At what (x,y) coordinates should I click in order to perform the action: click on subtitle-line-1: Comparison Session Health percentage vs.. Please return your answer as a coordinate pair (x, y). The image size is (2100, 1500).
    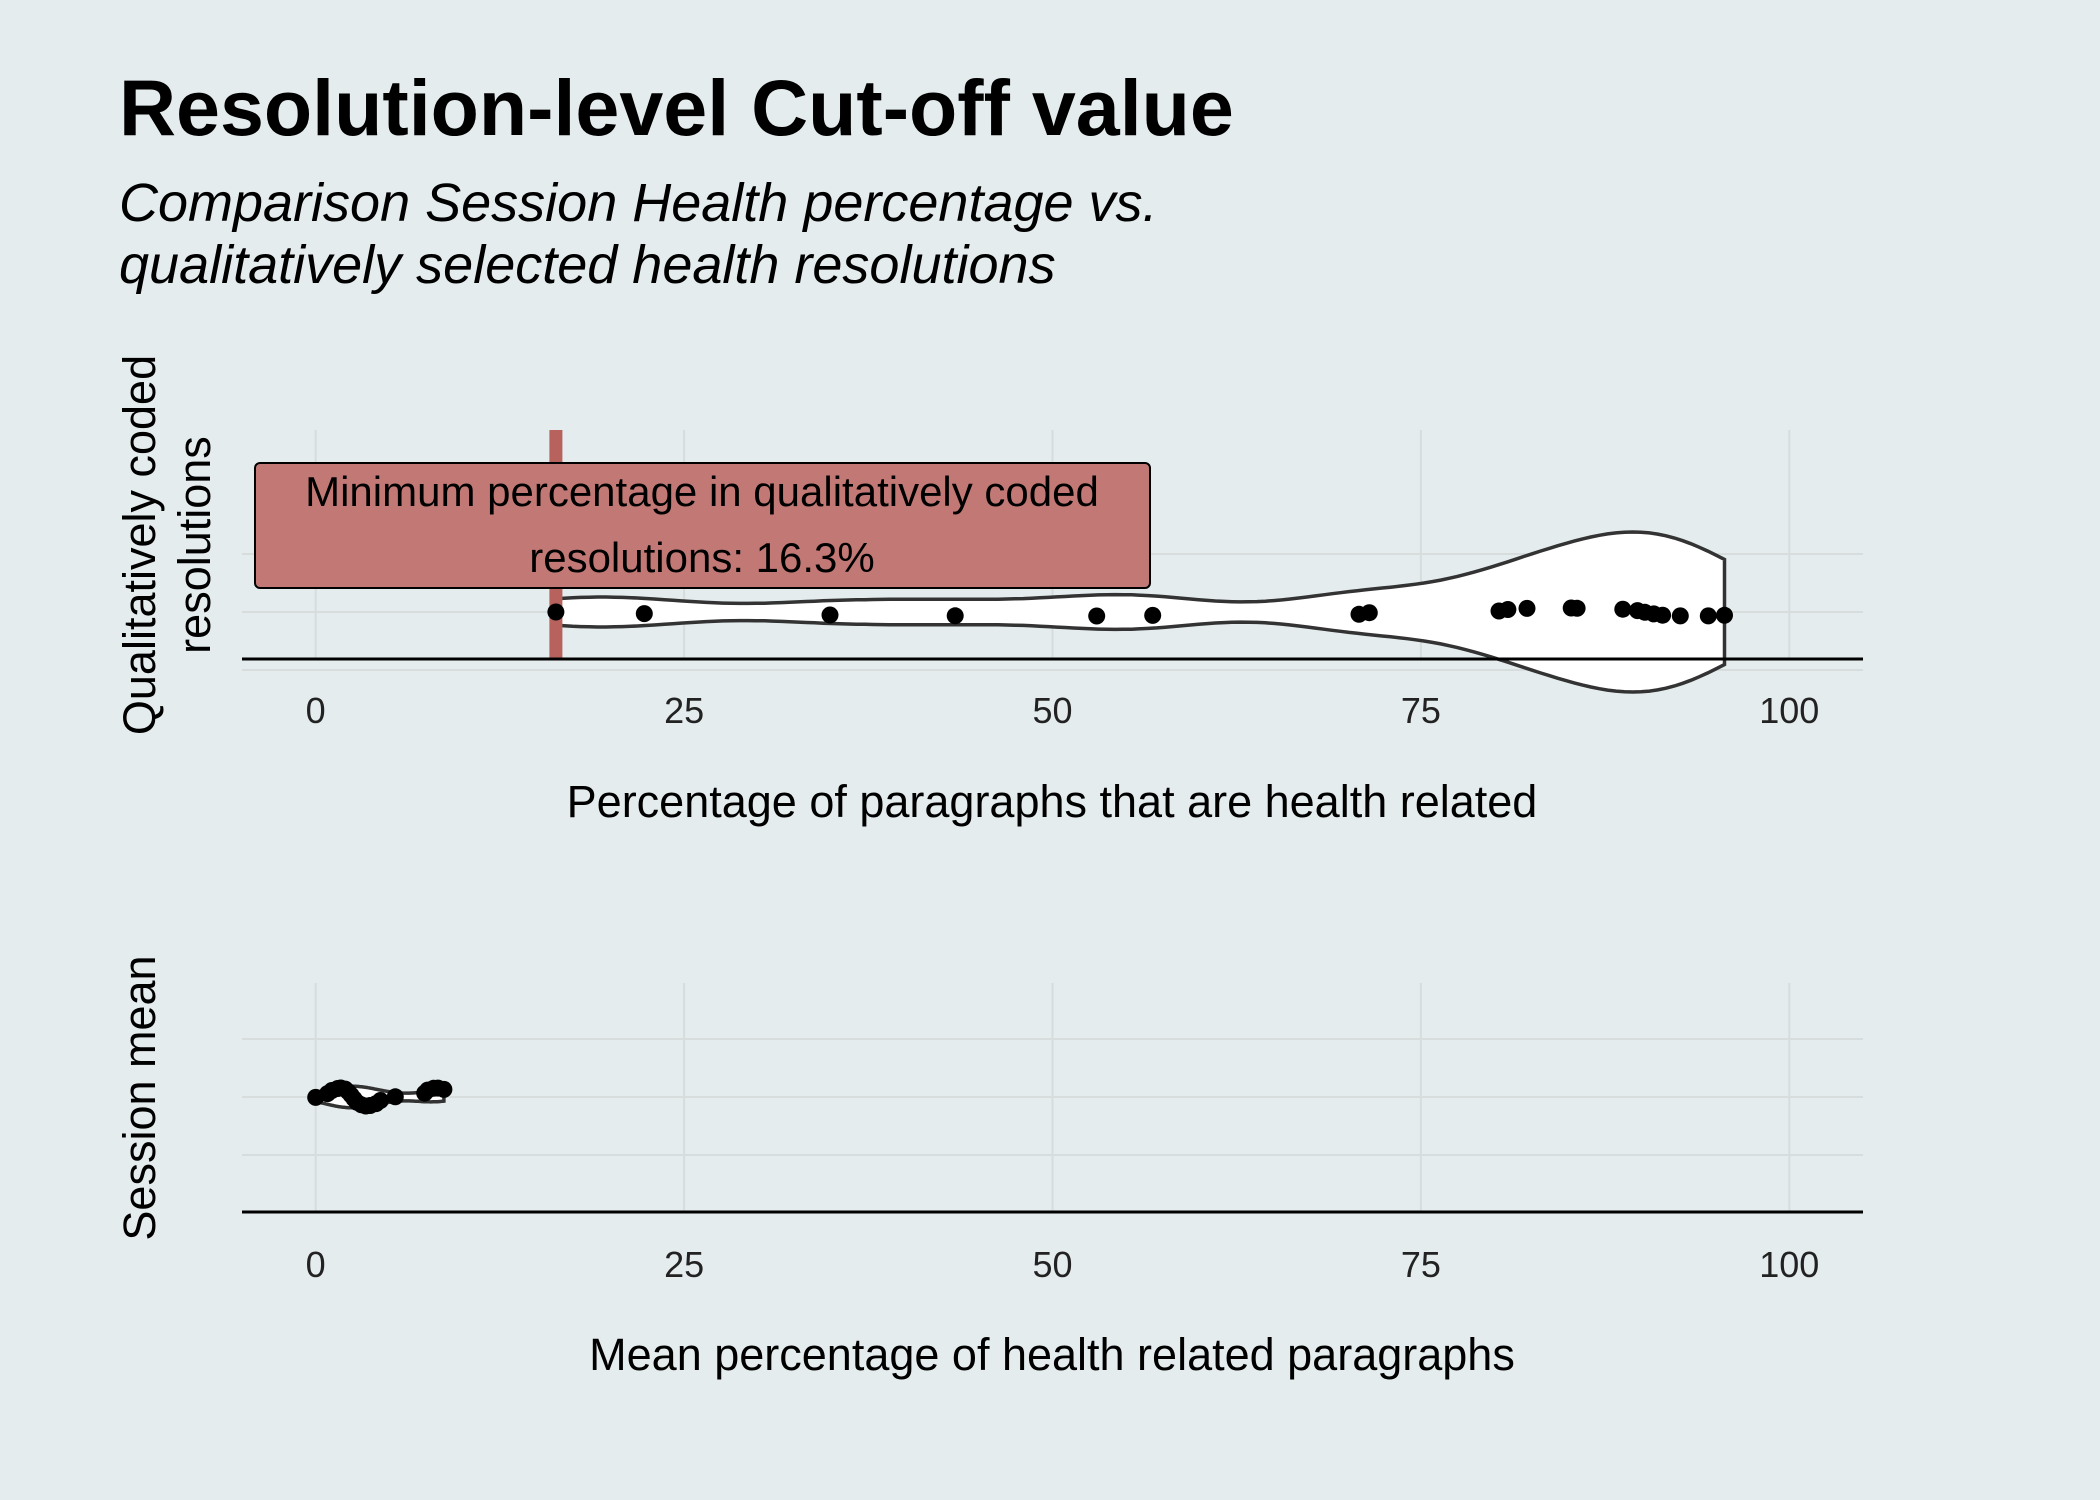
    Looking at the image, I should click on (638, 203).